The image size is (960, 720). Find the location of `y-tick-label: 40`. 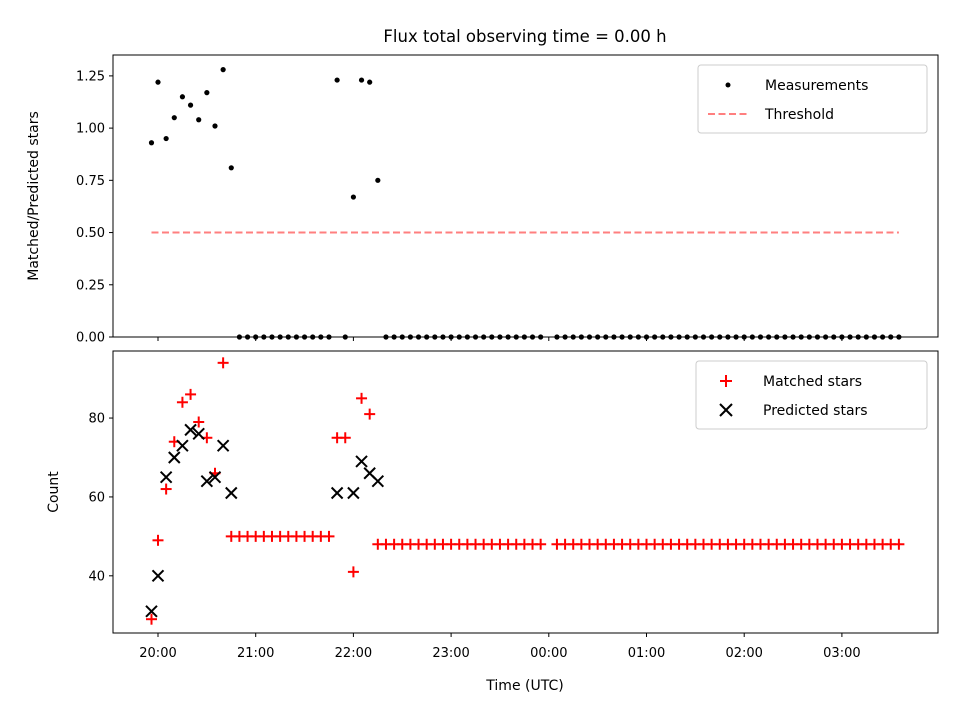

y-tick-label: 40 is located at coordinates (96, 576).